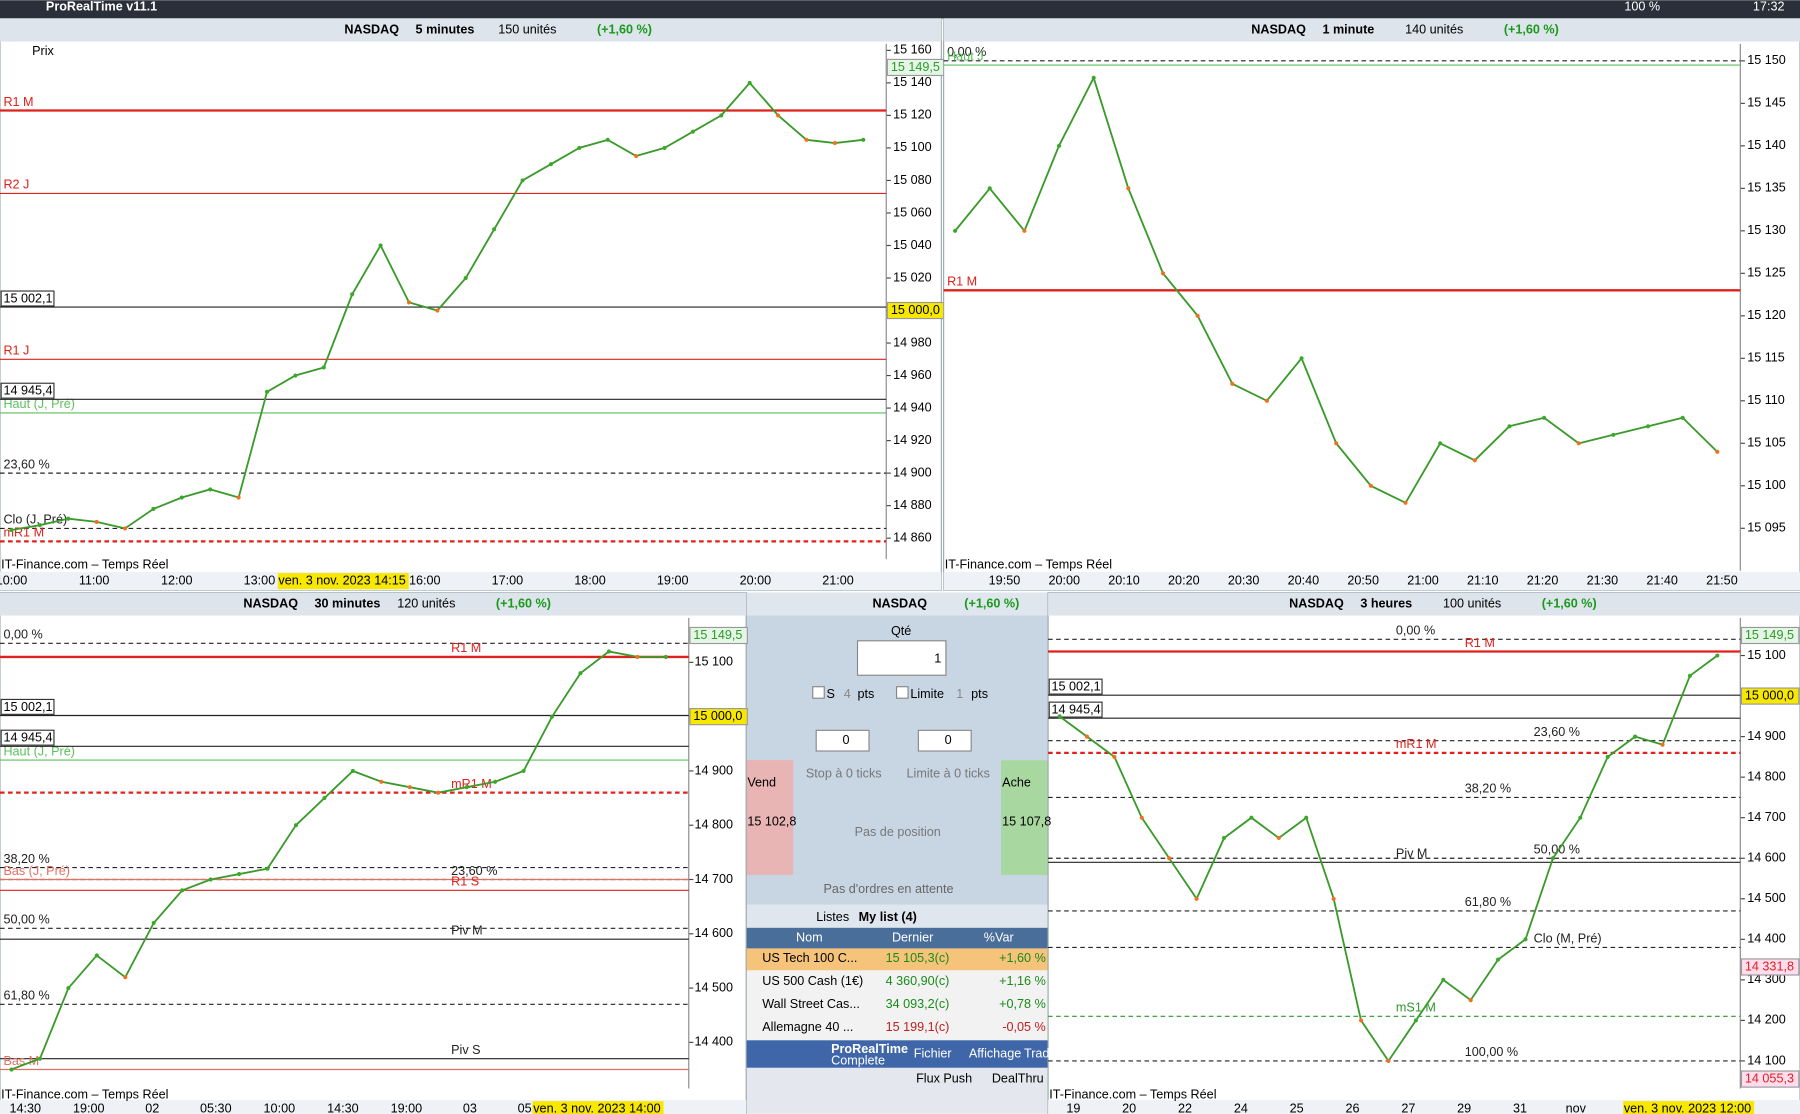 Image resolution: width=1800 pixels, height=1114 pixels. I want to click on cell: US 500 Cash (1€), so click(812, 981).